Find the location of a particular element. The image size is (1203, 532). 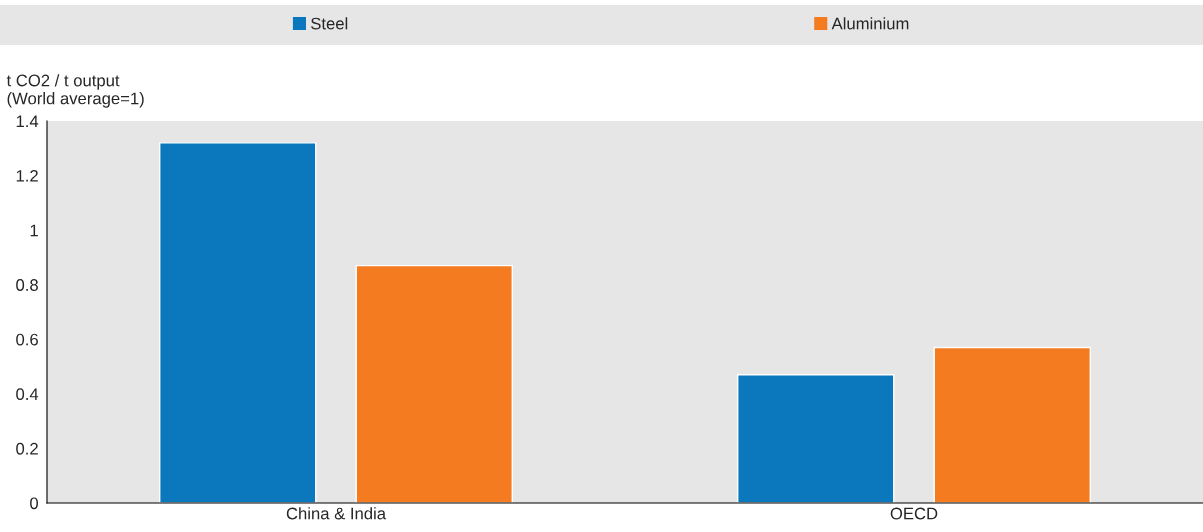

x-tick-label: OECD is located at coordinates (914, 513).